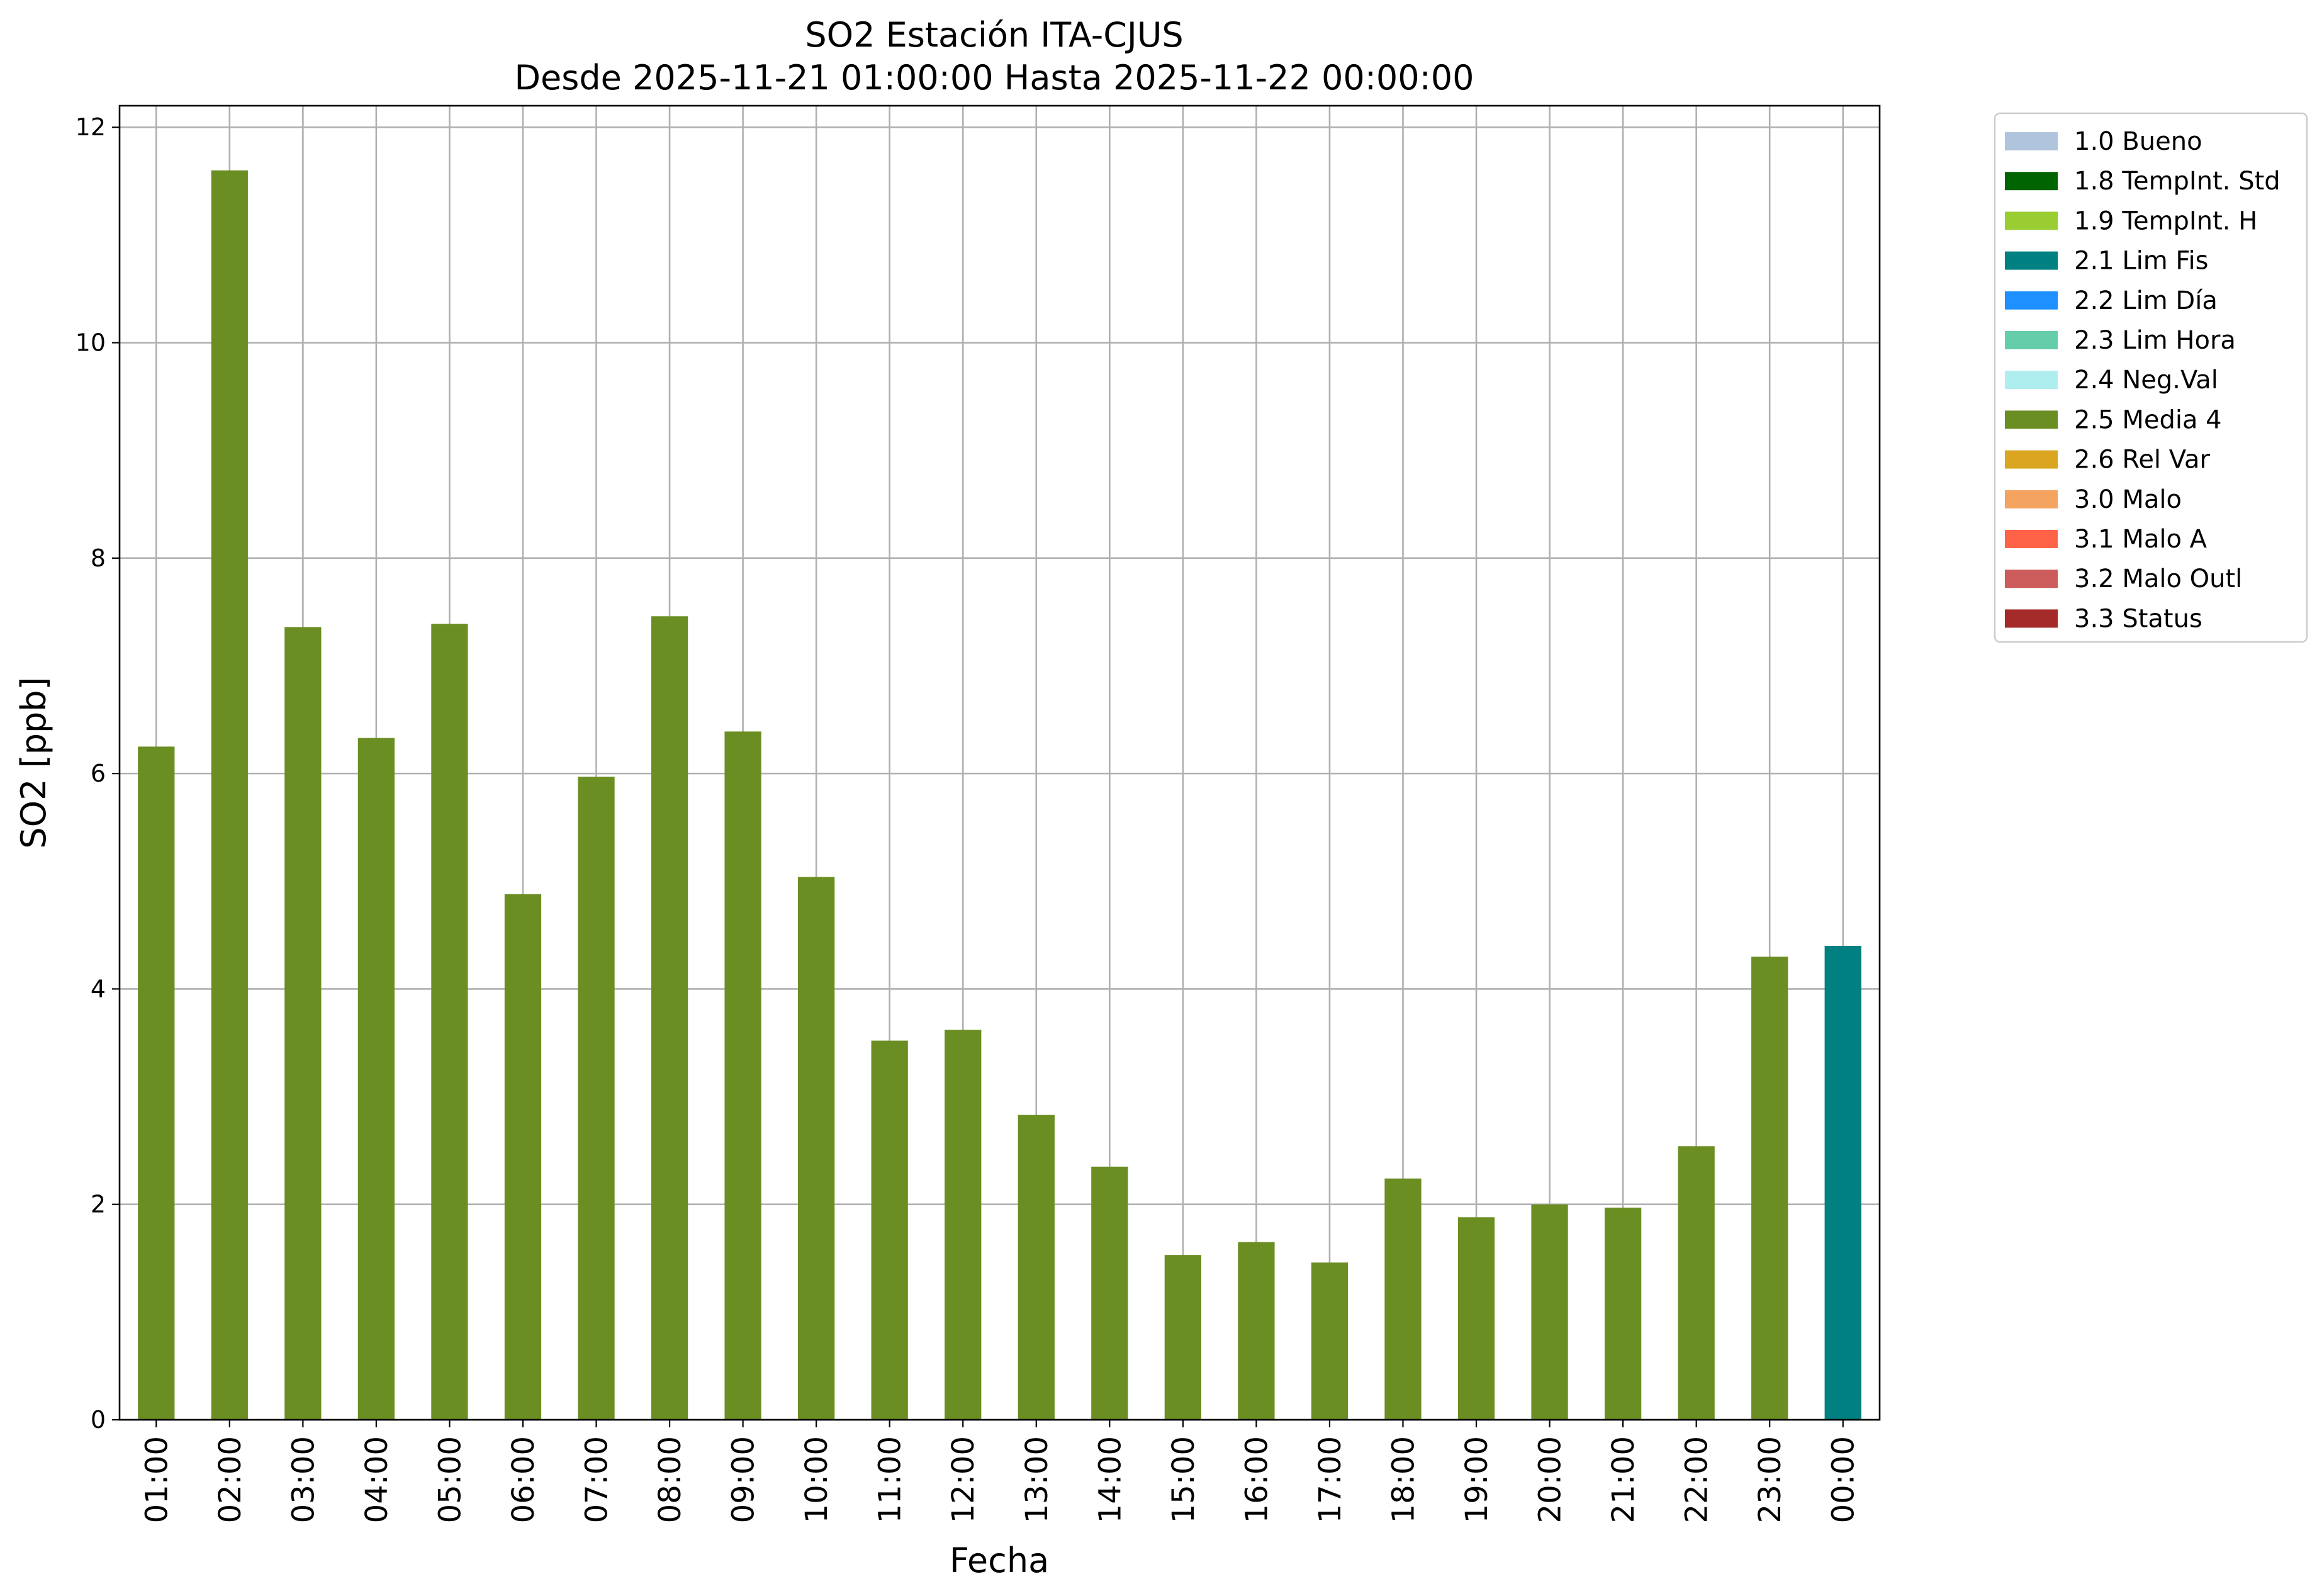 The width and height of the screenshot is (2317, 1596). Describe the element at coordinates (2138, 141) in the screenshot. I see `legend-label: 1.0 Bueno` at that location.